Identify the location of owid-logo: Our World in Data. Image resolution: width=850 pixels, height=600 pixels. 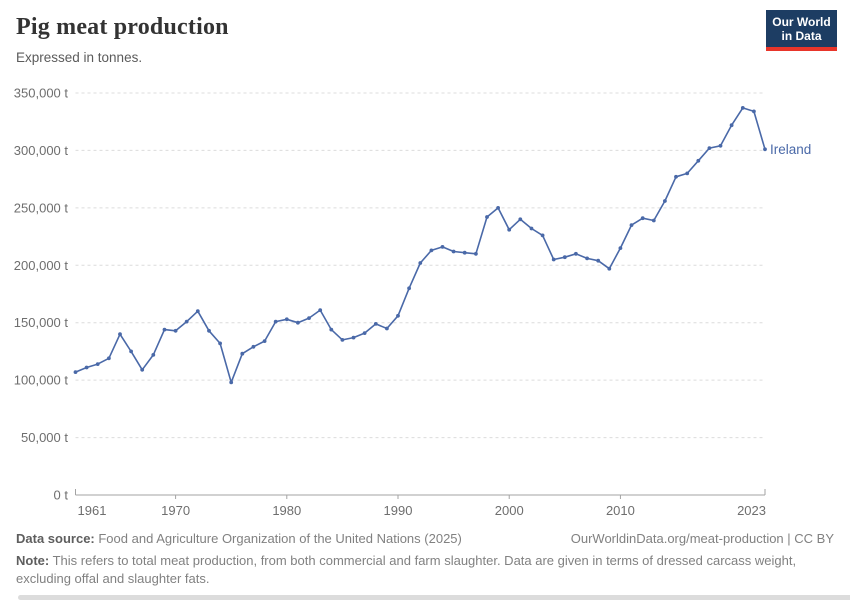
(801, 30).